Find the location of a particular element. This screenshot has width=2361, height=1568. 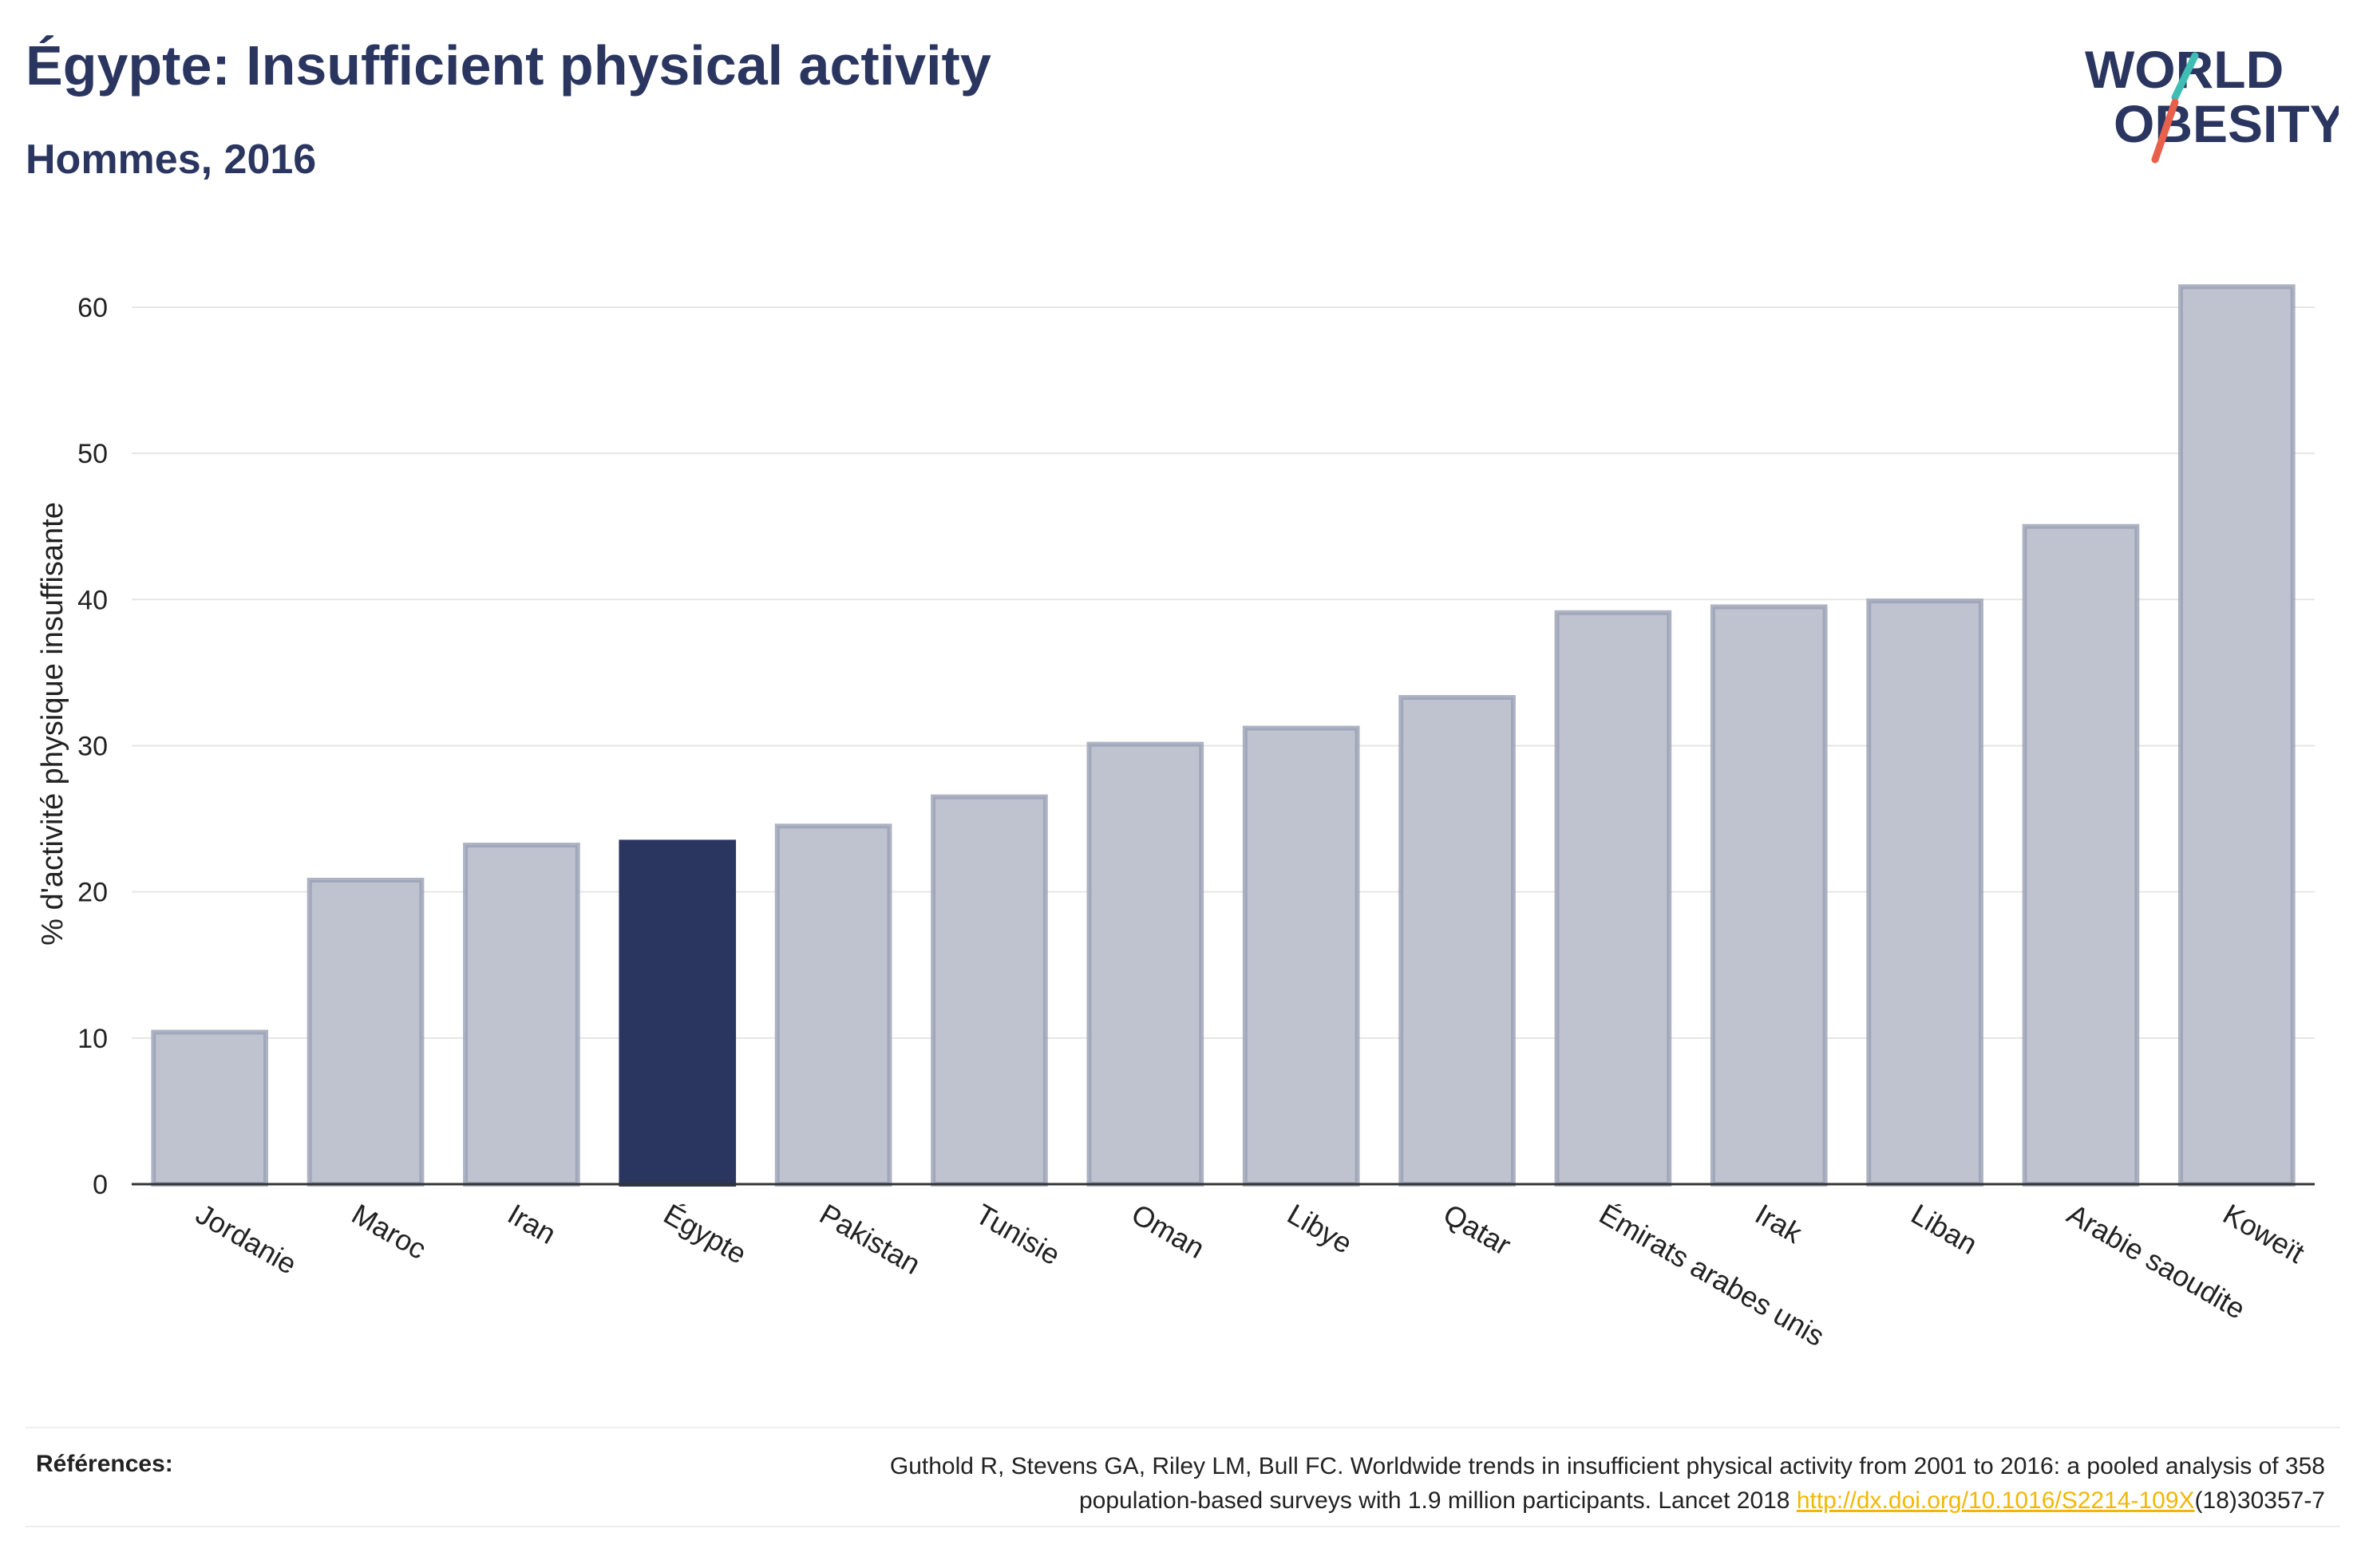

x-tick-label: Jordanie is located at coordinates (247, 1239).